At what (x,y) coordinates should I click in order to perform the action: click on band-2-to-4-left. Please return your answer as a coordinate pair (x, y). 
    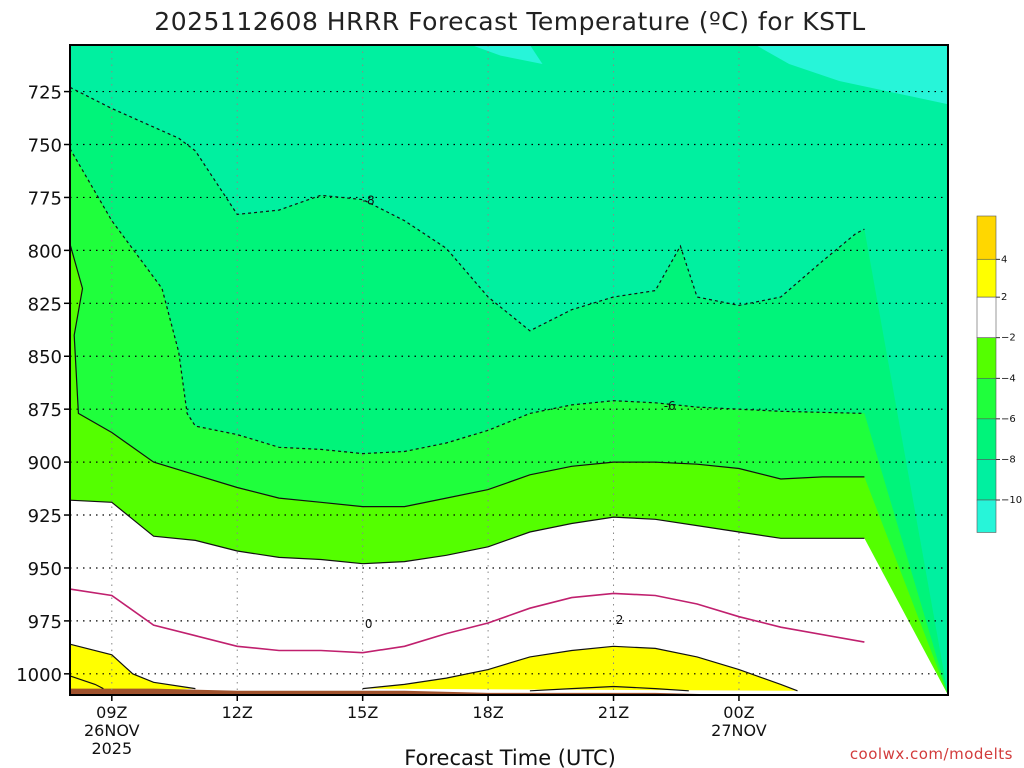
    Looking at the image, I should click on (133, 669).